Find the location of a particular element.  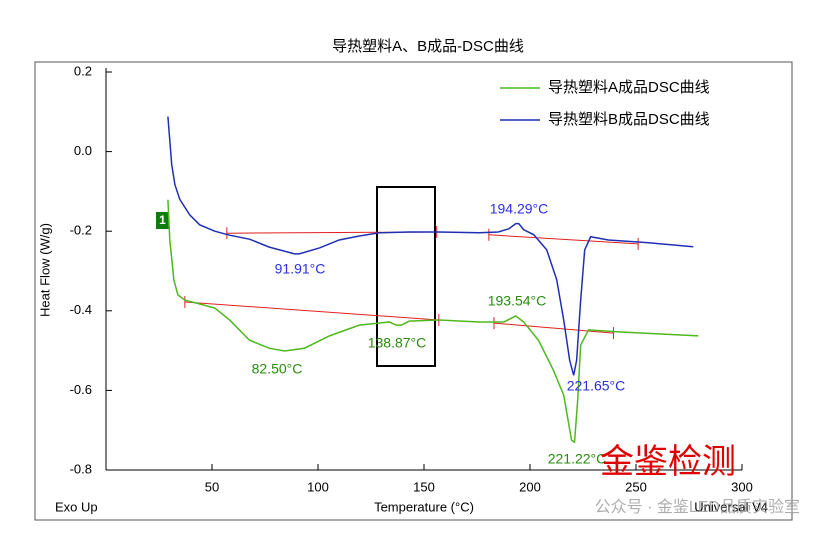

peak-label: 138.87°C is located at coordinates (397, 343).